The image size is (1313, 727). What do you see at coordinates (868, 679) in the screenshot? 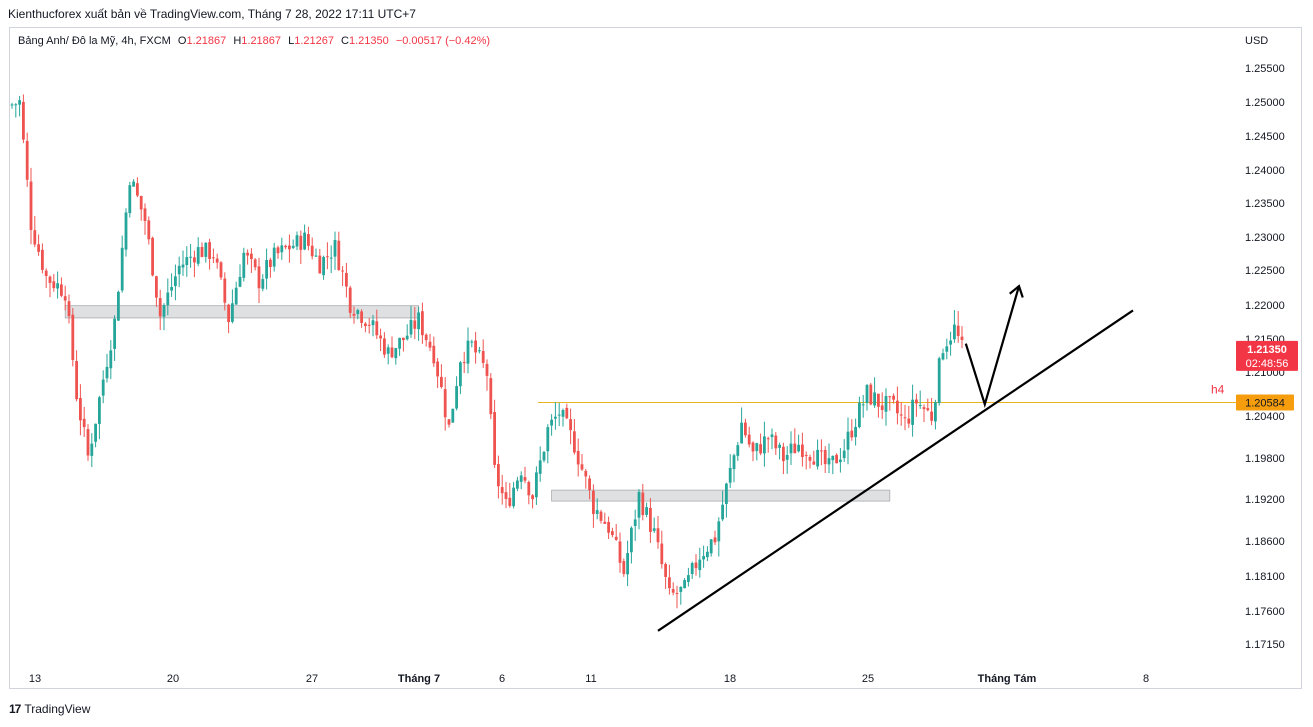
I see `x-tick-label: 25` at bounding box center [868, 679].